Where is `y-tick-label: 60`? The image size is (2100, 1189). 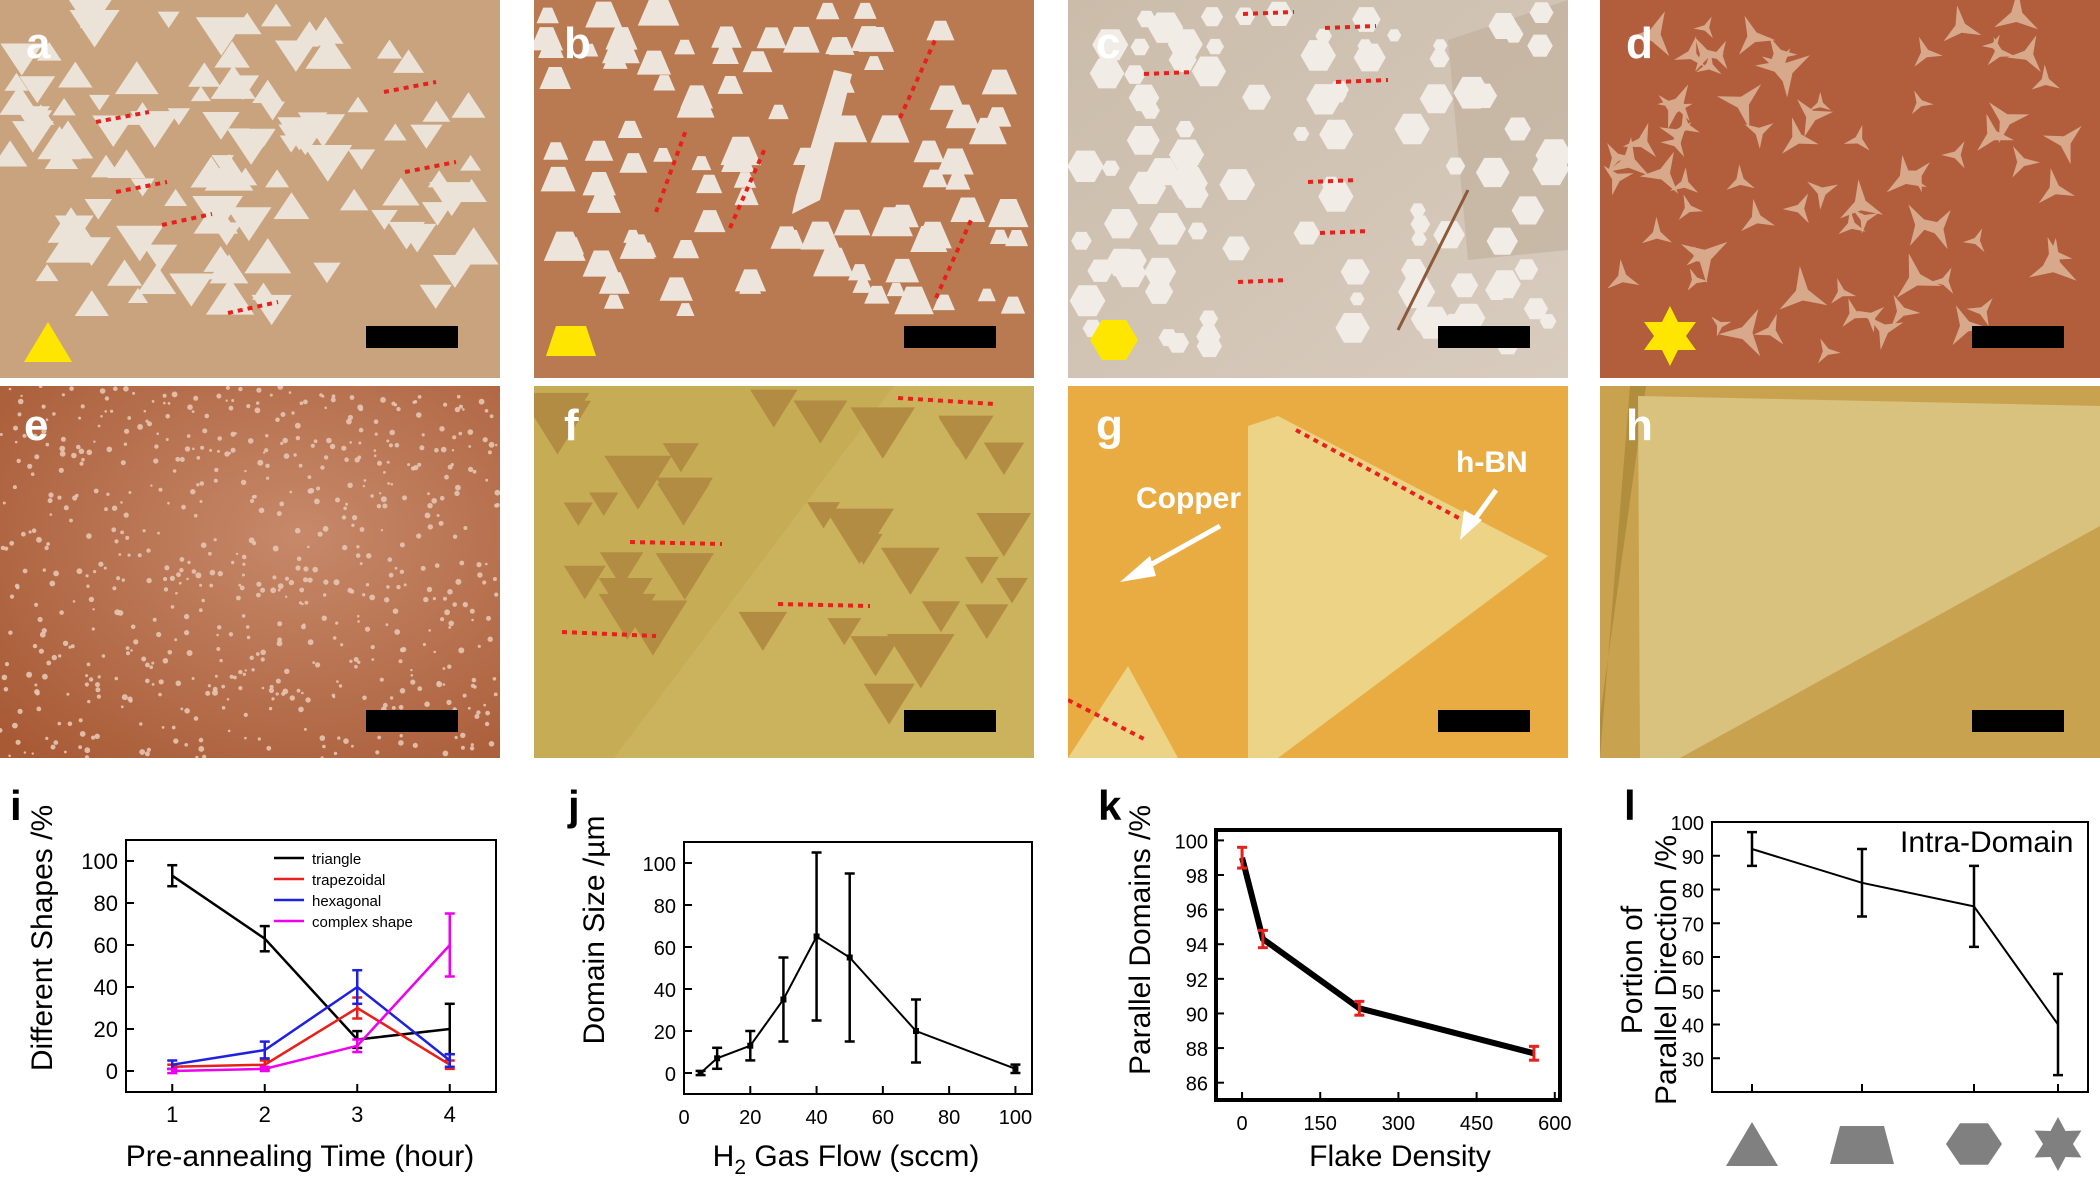
y-tick-label: 60 is located at coordinates (106, 945).